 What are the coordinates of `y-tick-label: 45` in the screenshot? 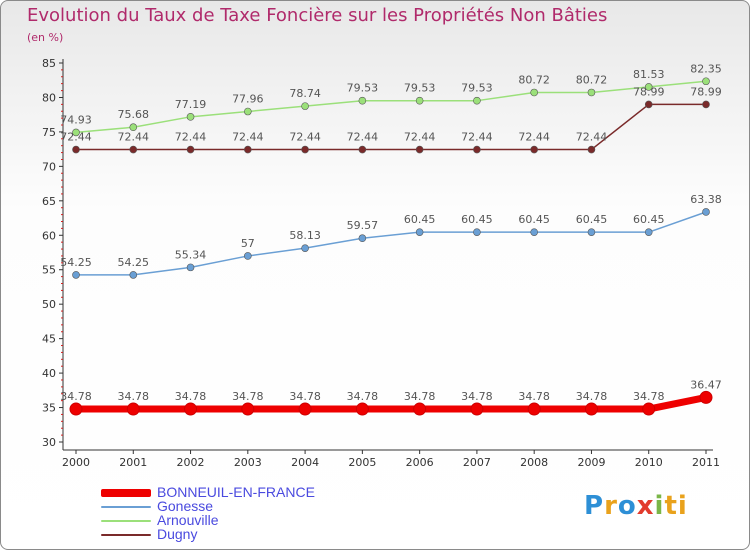 It's located at (49, 339).